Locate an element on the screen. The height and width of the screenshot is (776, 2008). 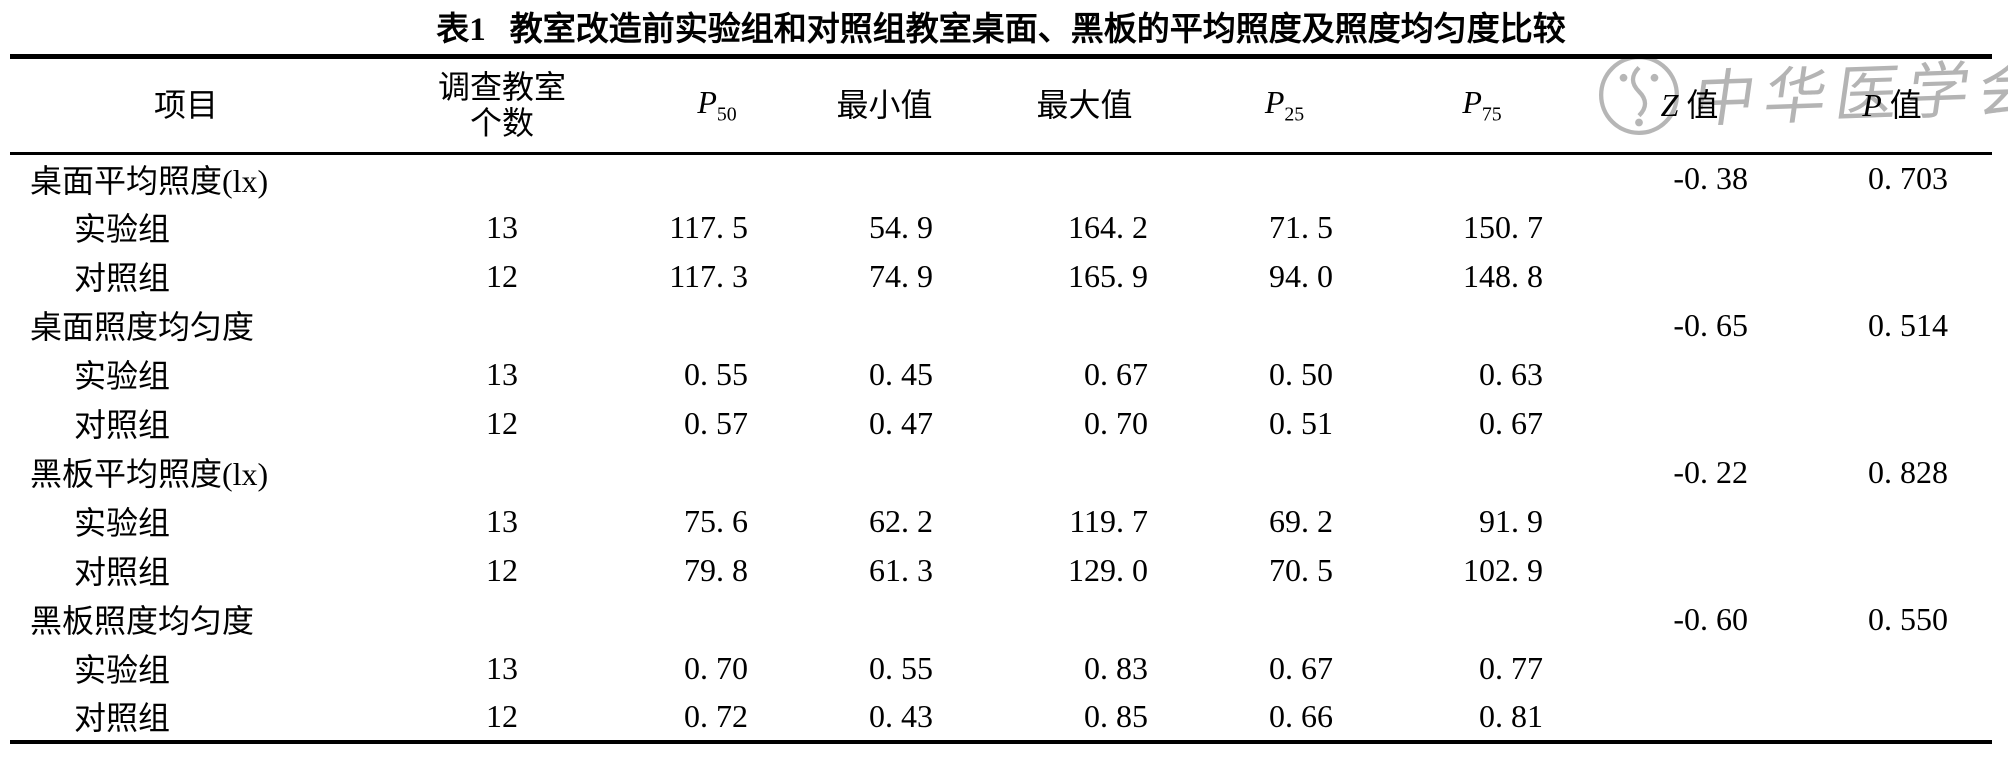
table-row: 对照组 12 79. 8 61. 3 129. 0 70. 5 102. 9 is located at coordinates (1001, 570).